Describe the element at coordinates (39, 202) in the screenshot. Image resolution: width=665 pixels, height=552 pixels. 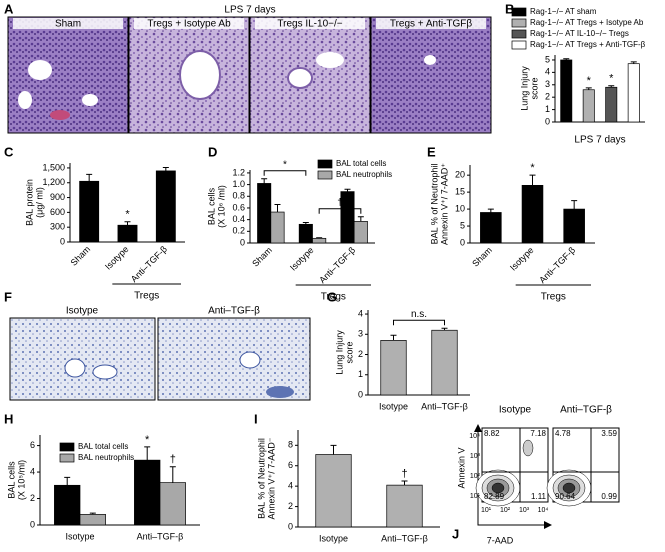
I see `y-axis-label: (μg/ ml)` at that location.